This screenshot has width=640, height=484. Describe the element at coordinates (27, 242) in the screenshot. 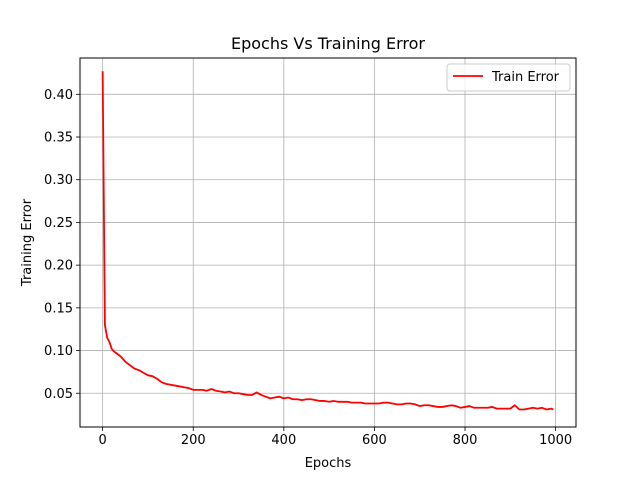

I see `y-axis-label: Training Error` at that location.